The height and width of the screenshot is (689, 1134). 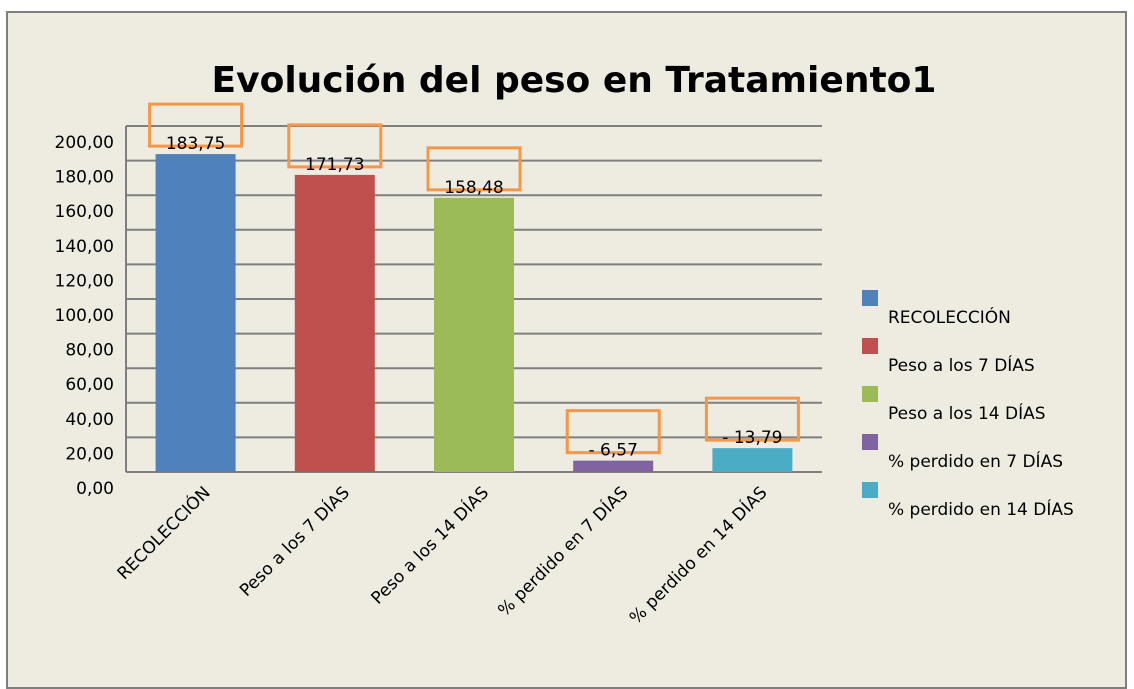 What do you see at coordinates (574, 80) in the screenshot?
I see `chart-title: Evolución del peso en Tratamiento1` at bounding box center [574, 80].